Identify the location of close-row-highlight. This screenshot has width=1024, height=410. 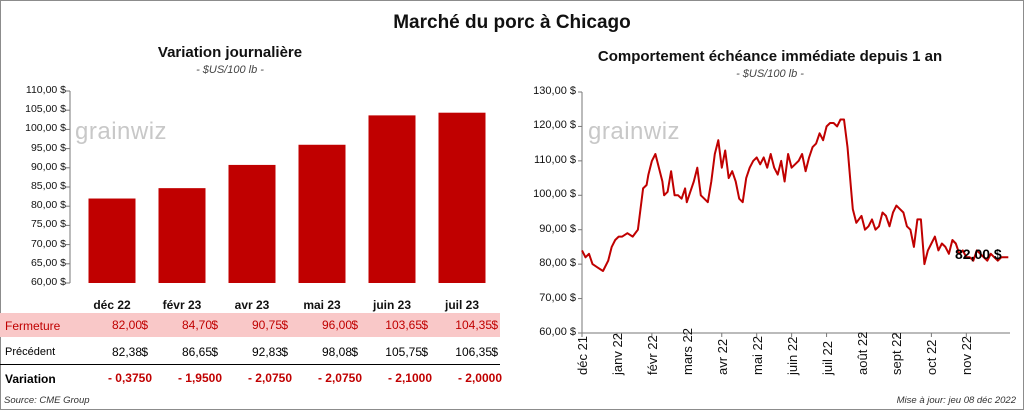
(250, 325).